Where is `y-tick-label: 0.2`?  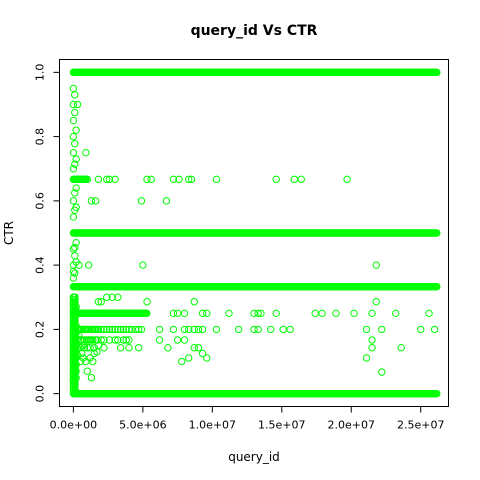
y-tick-label: 0.2 is located at coordinates (40, 330).